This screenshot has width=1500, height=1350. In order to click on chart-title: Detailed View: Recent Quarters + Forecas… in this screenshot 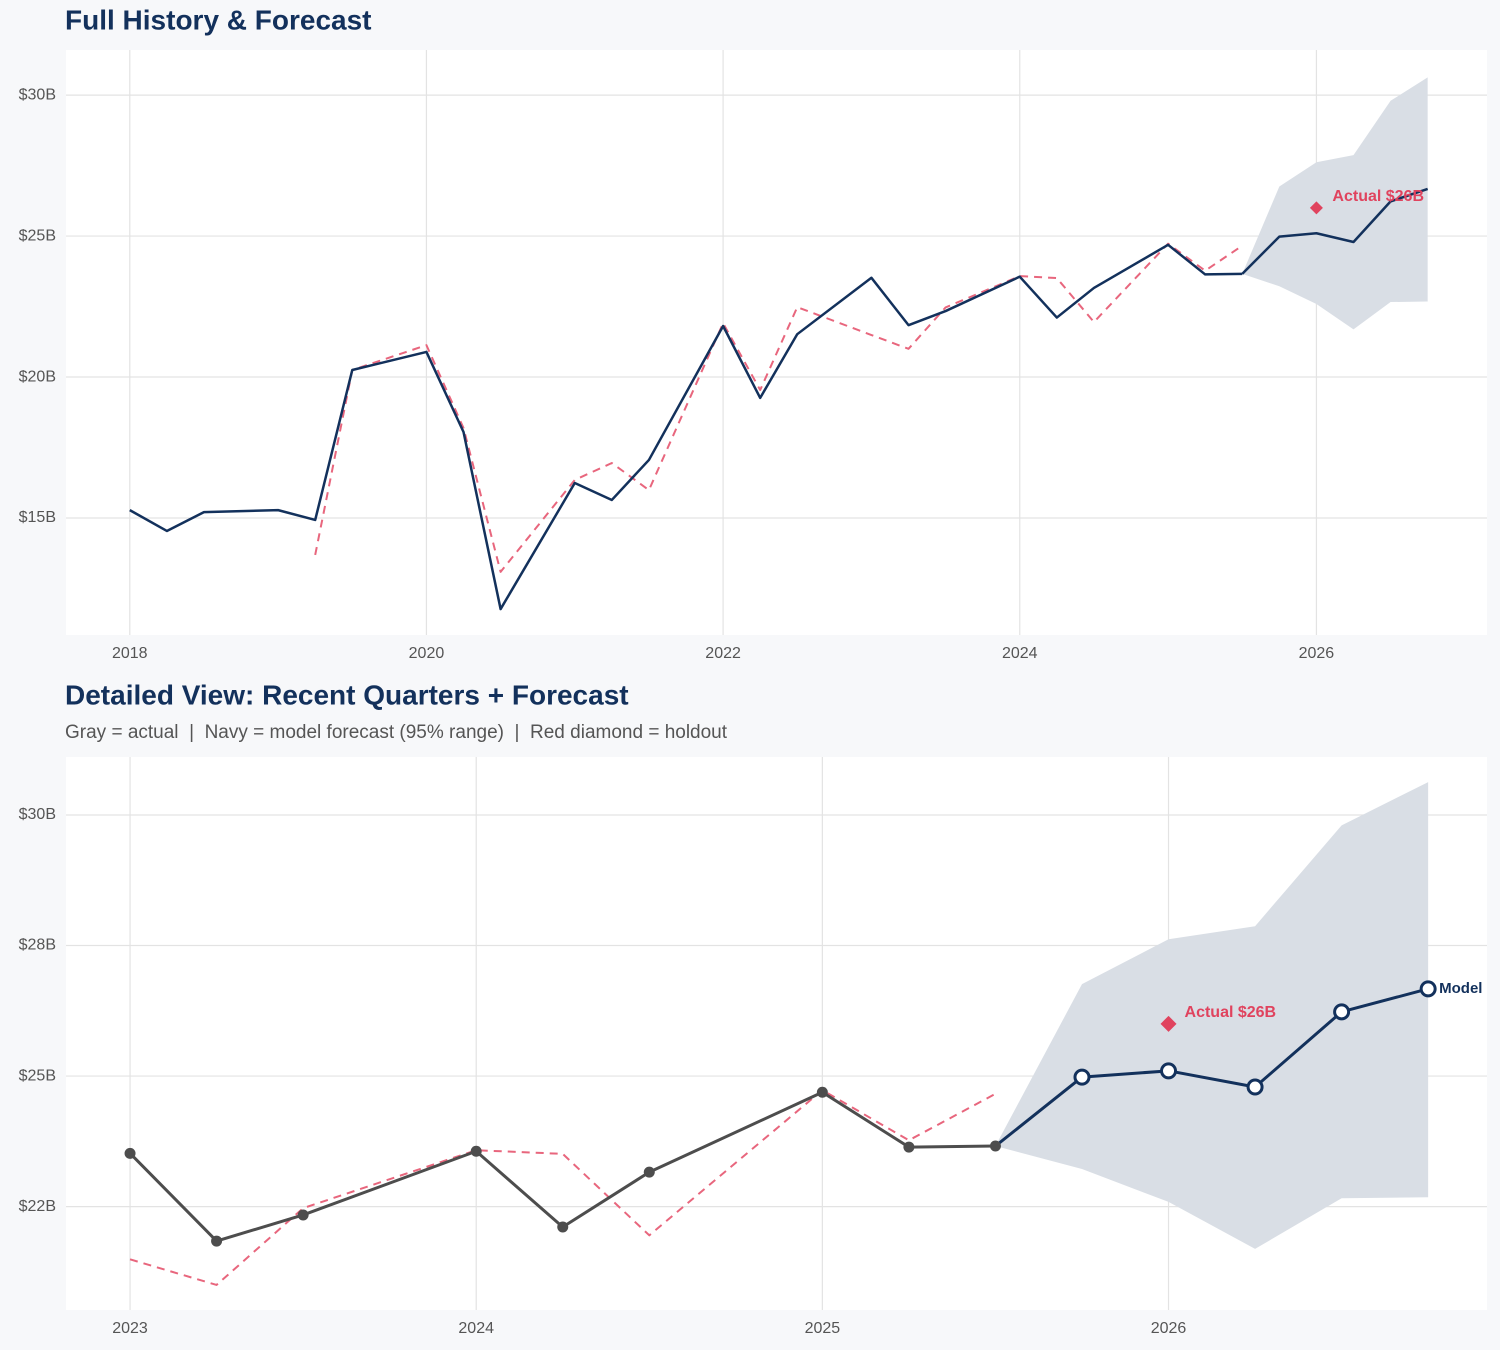, I will do `click(347, 694)`.